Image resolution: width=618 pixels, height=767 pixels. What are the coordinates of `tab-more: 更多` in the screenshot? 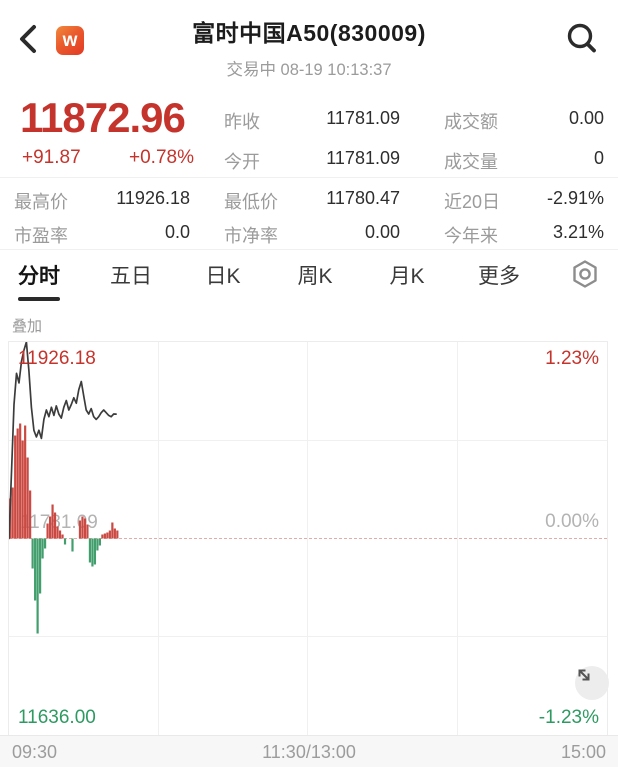 It's located at (499, 278).